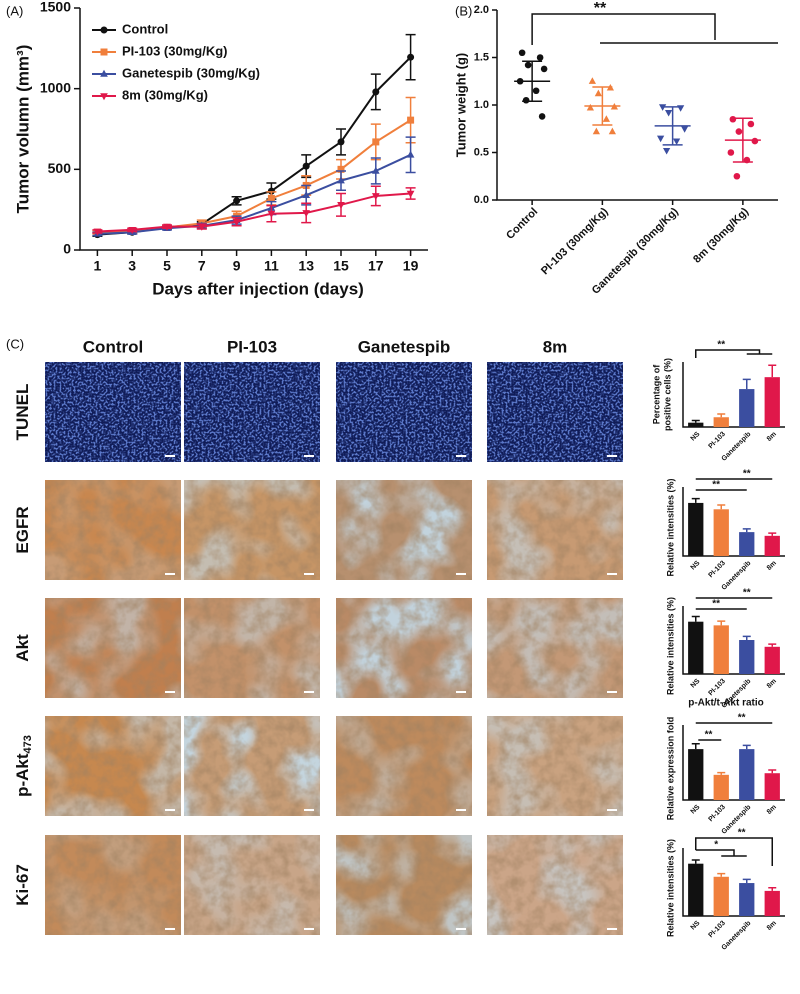 This screenshot has width=800, height=994. I want to click on x-tick-label: PI-103 (30mg/Kg), so click(575, 241).